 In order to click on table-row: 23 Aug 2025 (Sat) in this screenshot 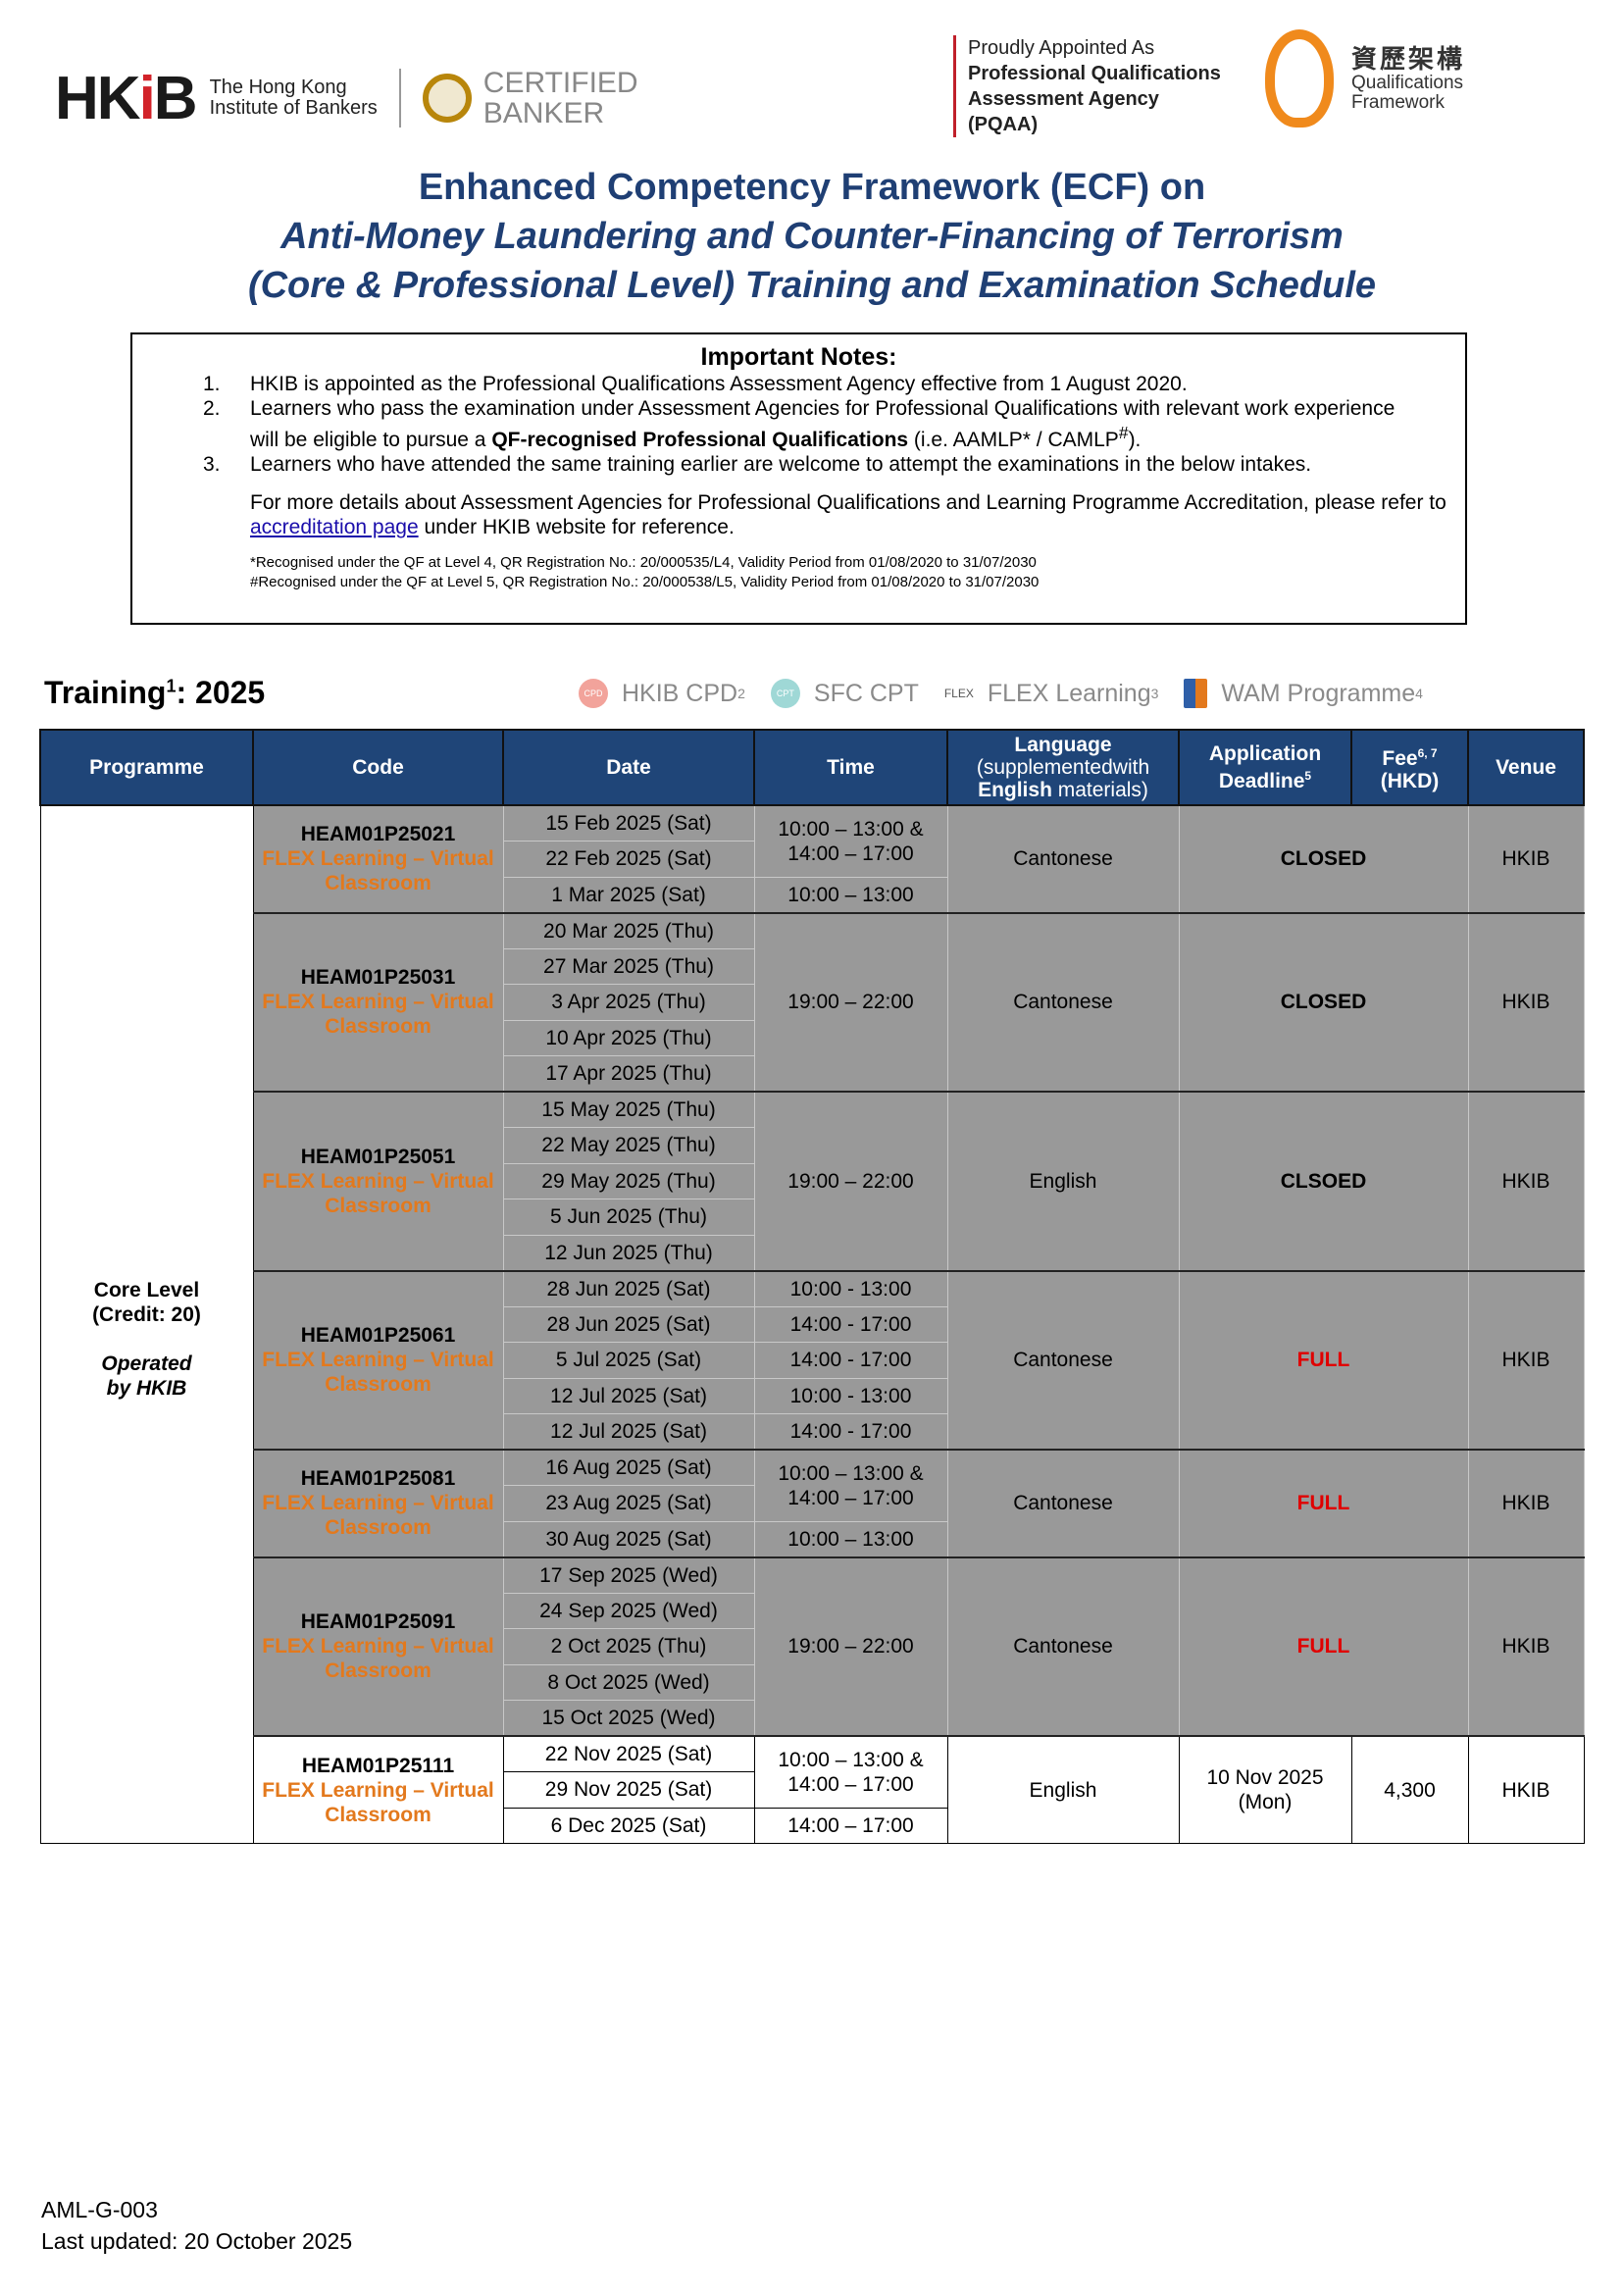, I will do `click(812, 1503)`.